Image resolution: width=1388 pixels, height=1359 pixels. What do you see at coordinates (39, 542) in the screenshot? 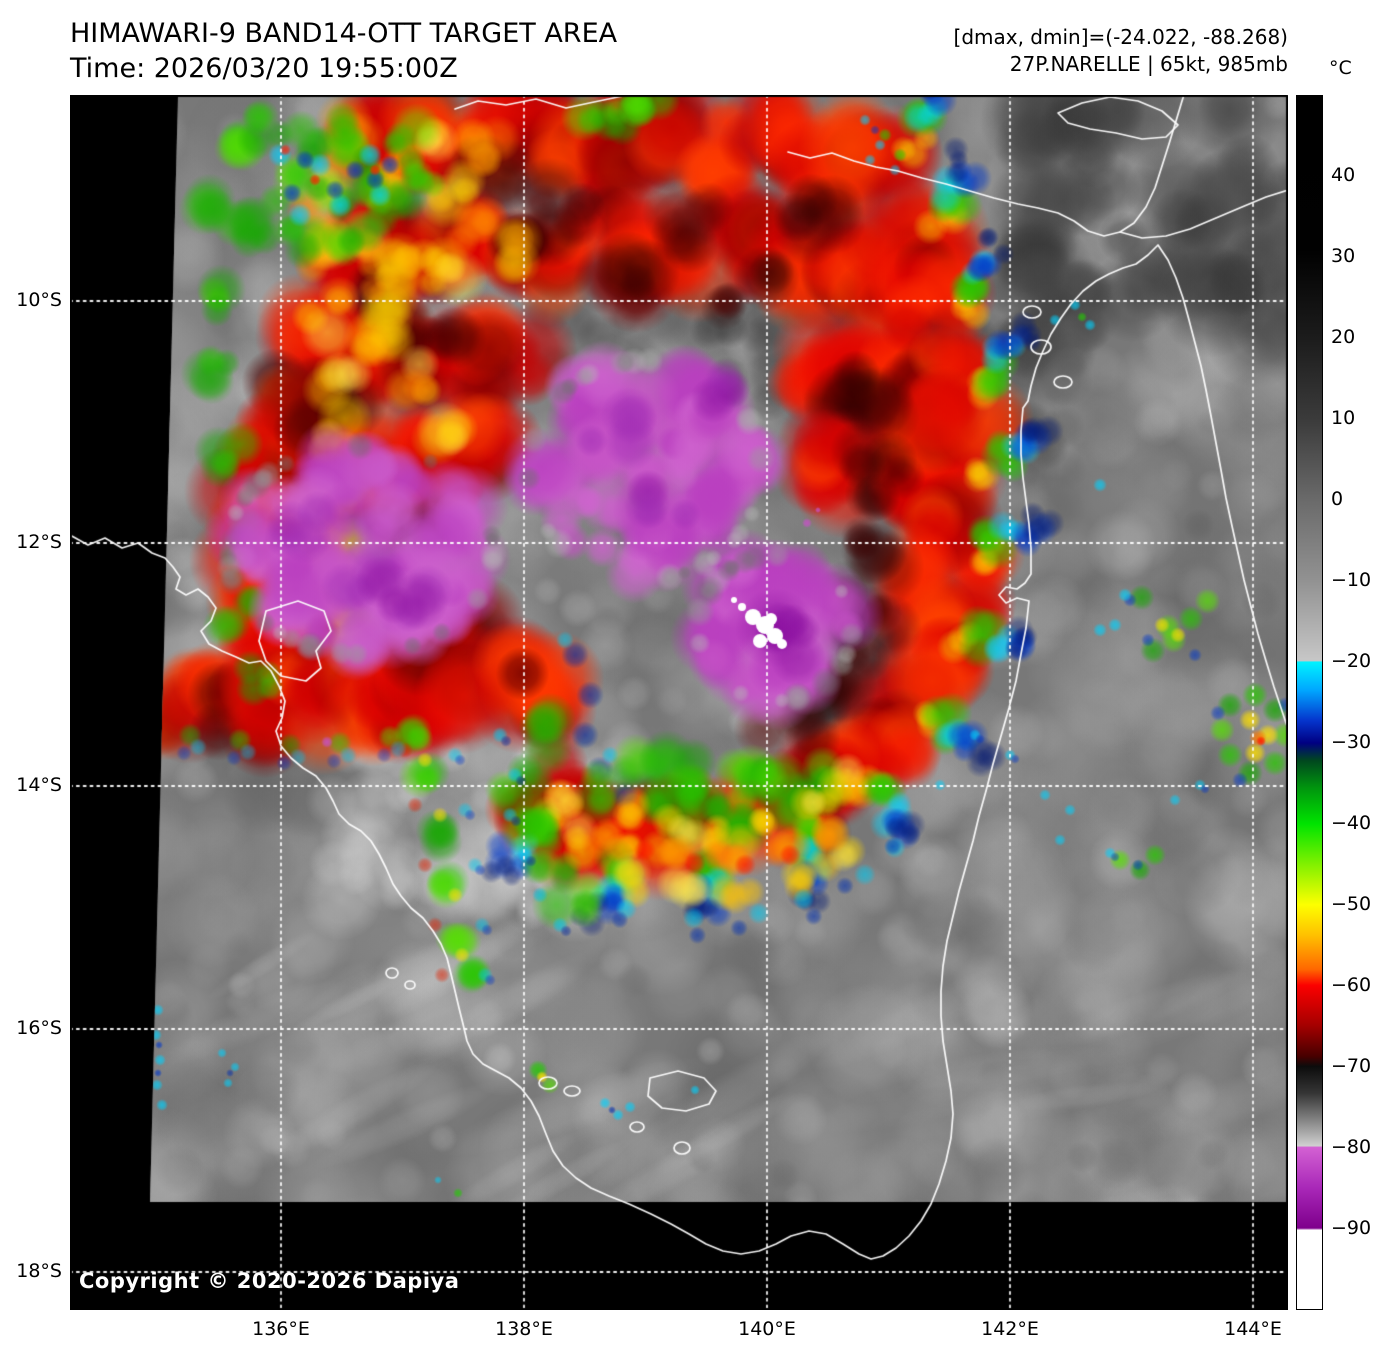
I see `y-tick-label: 12°S` at bounding box center [39, 542].